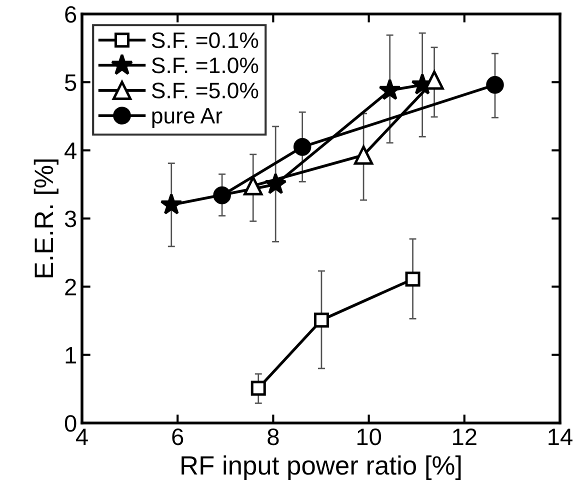 This screenshot has width=574, height=501. What do you see at coordinates (273, 437) in the screenshot?
I see `x-tick-label: 8` at bounding box center [273, 437].